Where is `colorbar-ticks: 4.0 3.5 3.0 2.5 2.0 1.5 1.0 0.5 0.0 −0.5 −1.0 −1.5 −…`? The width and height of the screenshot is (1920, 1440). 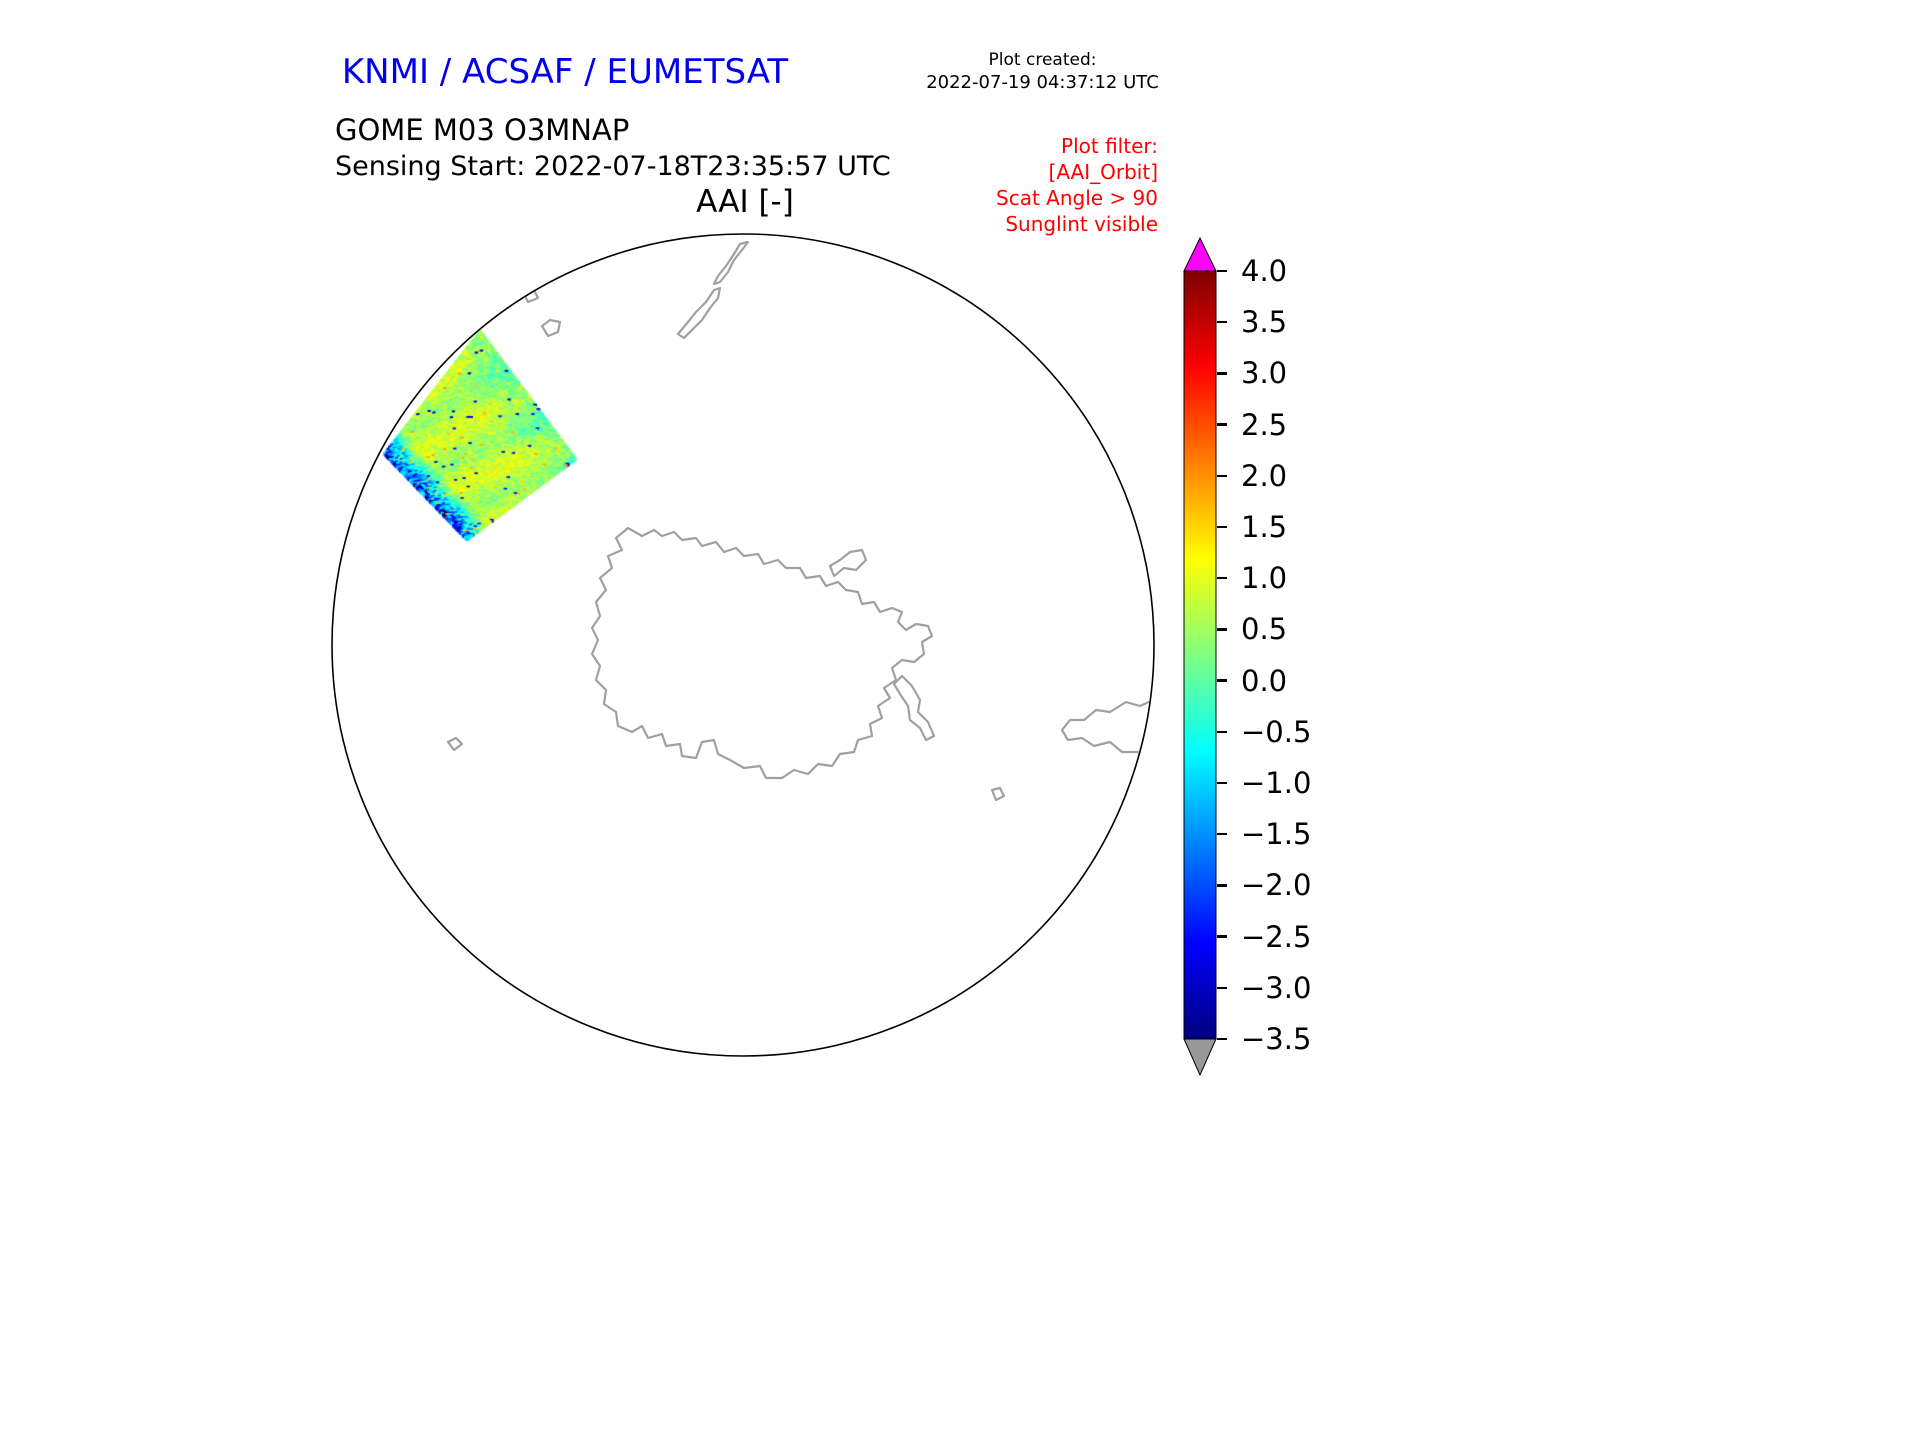
colorbar-ticks: 4.0 3.5 3.0 2.5 2.0 1.5 1.0 0.5 0.0 −0.5 −1.0 −1.5 −… is located at coordinates (1287, 657).